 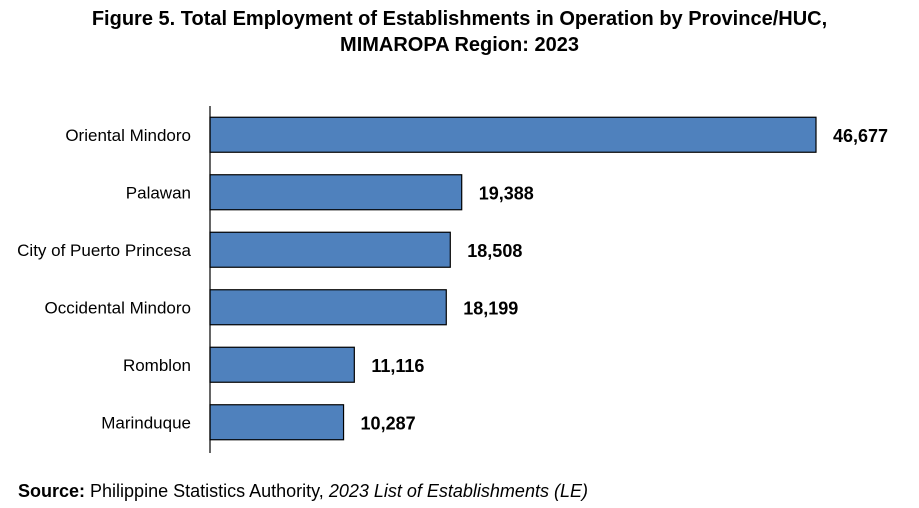 What do you see at coordinates (52, 491) in the screenshot?
I see `source-label: Source:` at bounding box center [52, 491].